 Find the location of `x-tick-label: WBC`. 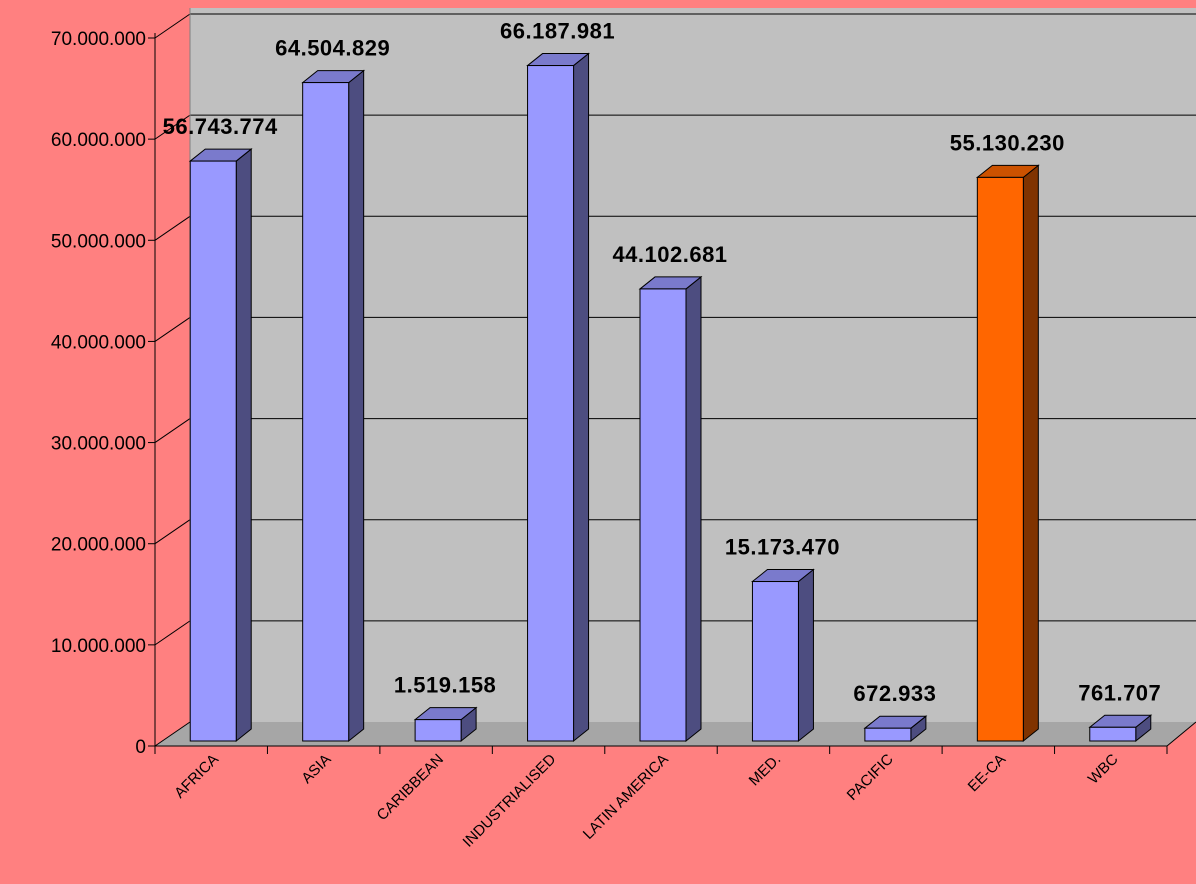

x-tick-label: WBC is located at coordinates (1103, 769).